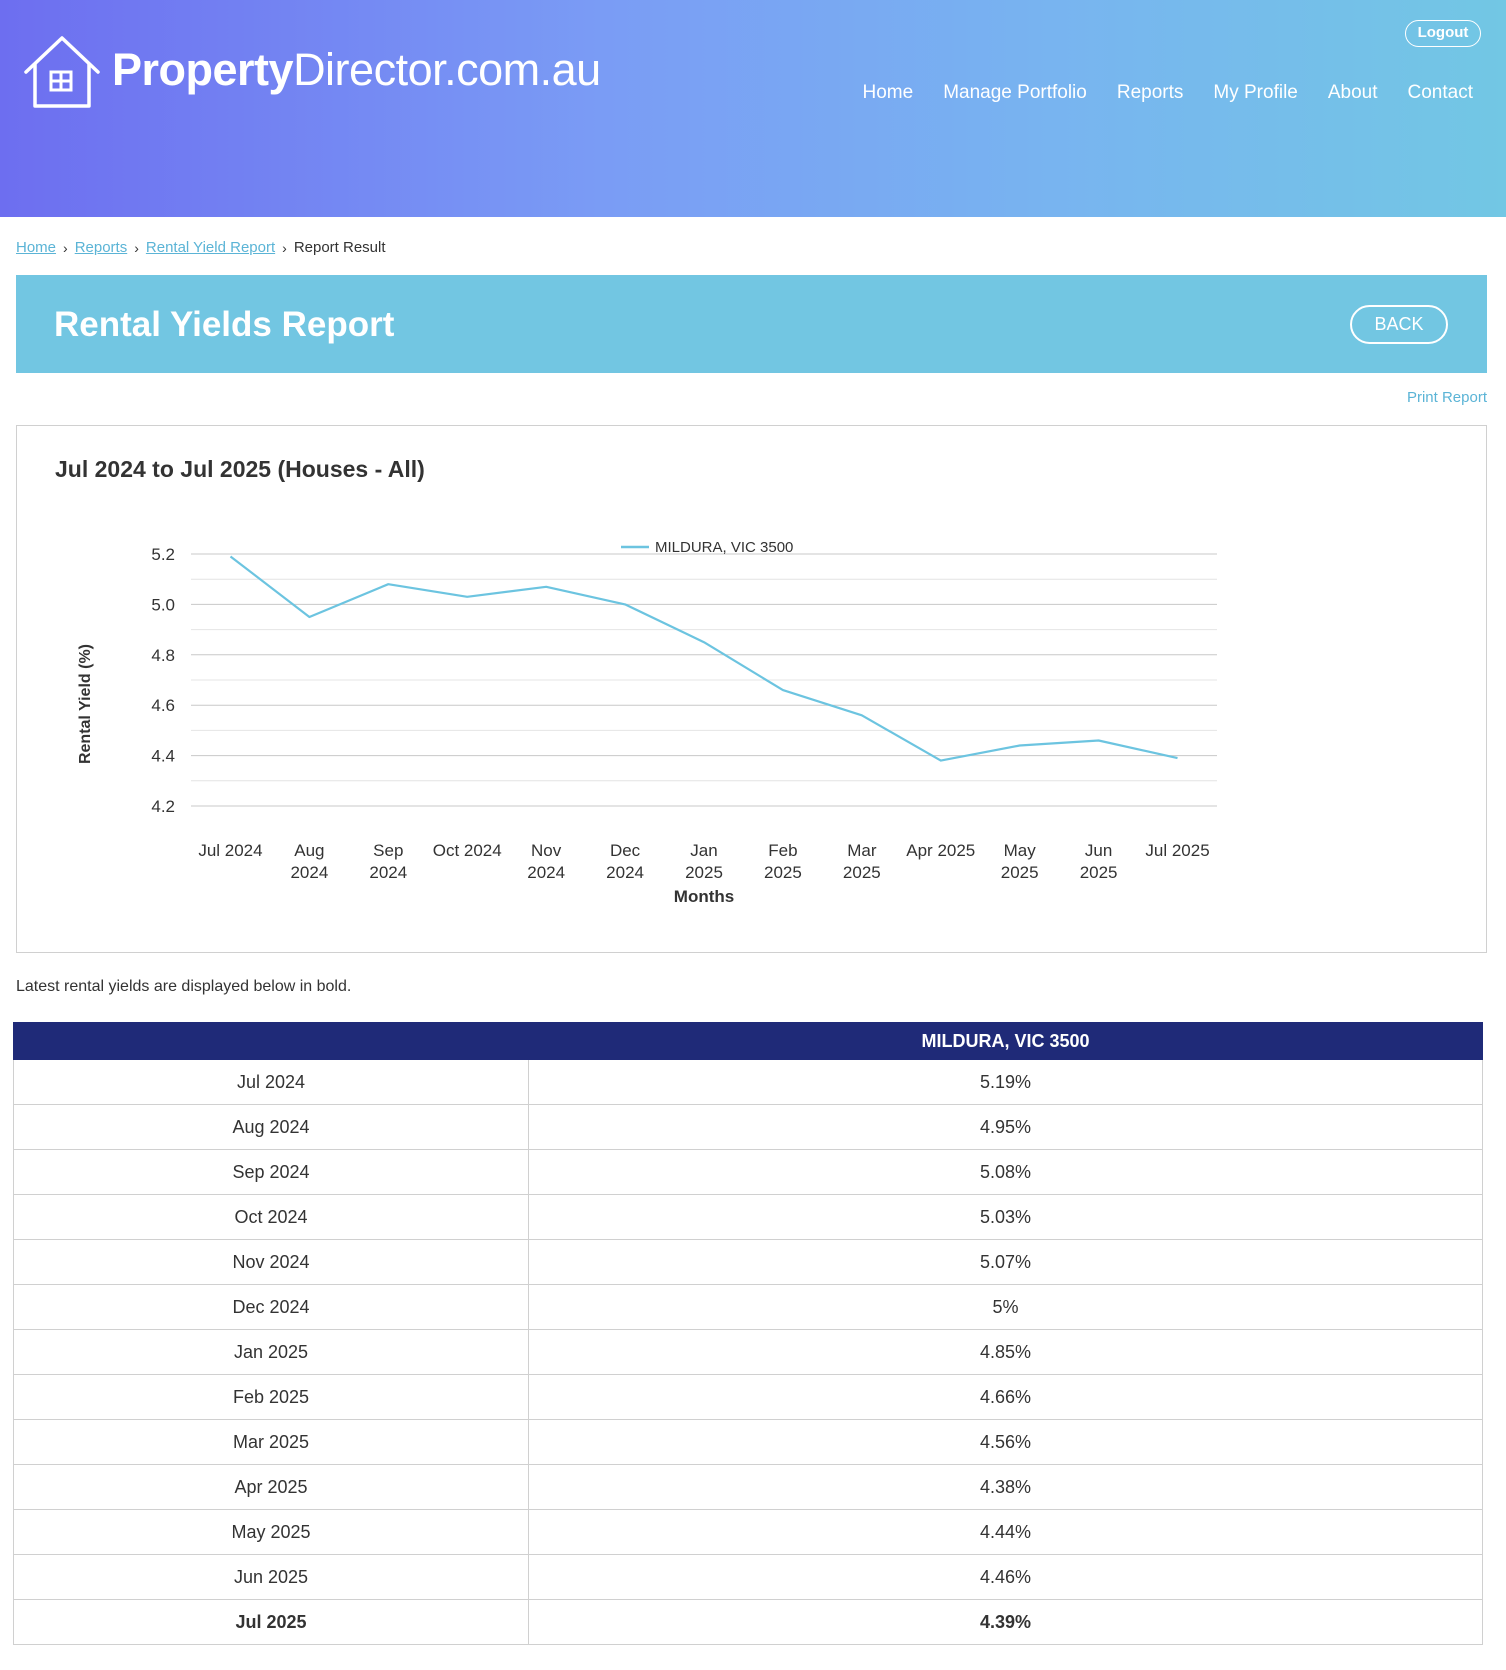 The width and height of the screenshot is (1506, 1670). What do you see at coordinates (1005, 1217) in the screenshot?
I see `table-cell-yield: 5.03%` at bounding box center [1005, 1217].